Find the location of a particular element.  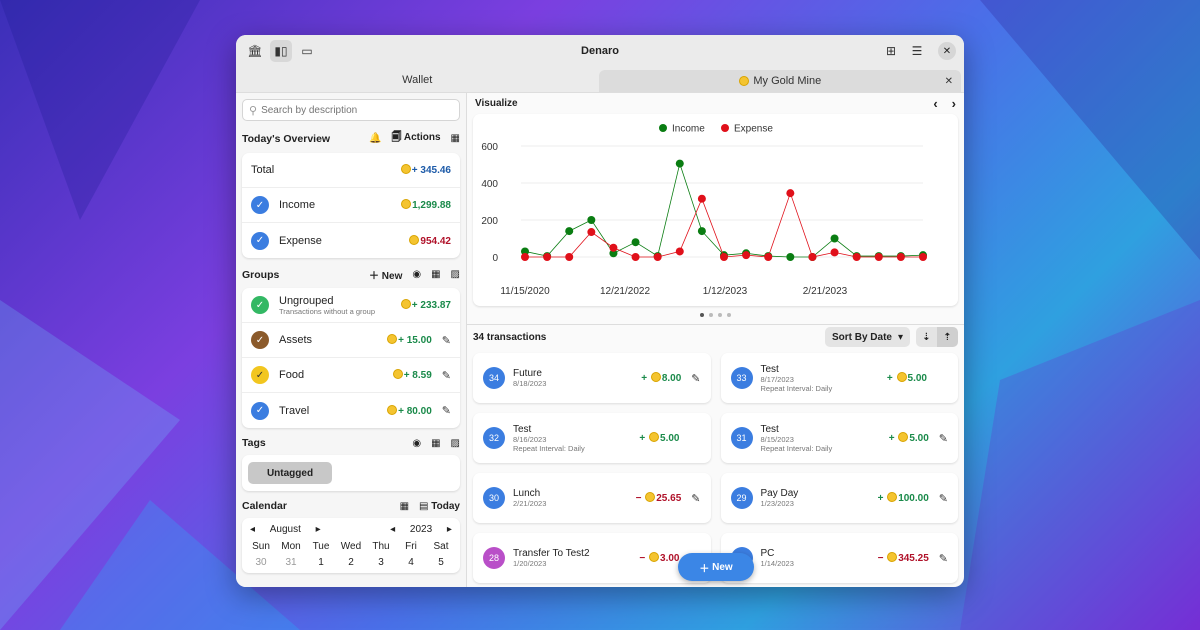

bank-icon: 🏛 is located at coordinates (255, 51).